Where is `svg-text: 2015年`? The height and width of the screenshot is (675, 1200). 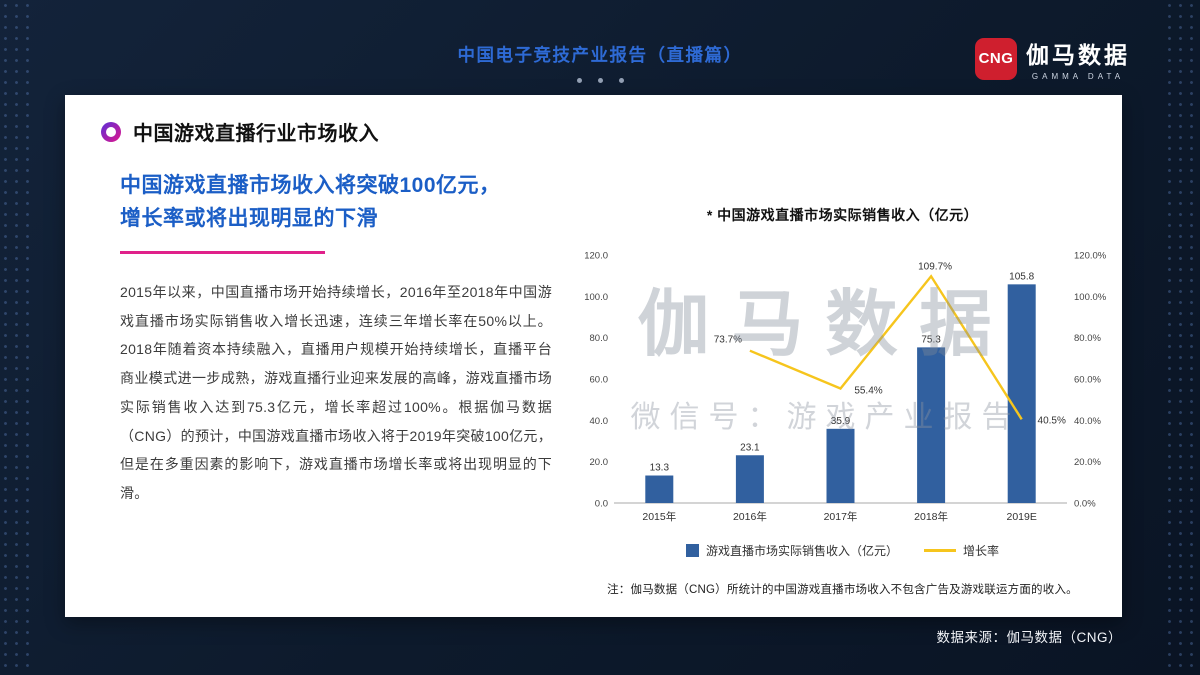
svg-text: 2015年 is located at coordinates (659, 516).